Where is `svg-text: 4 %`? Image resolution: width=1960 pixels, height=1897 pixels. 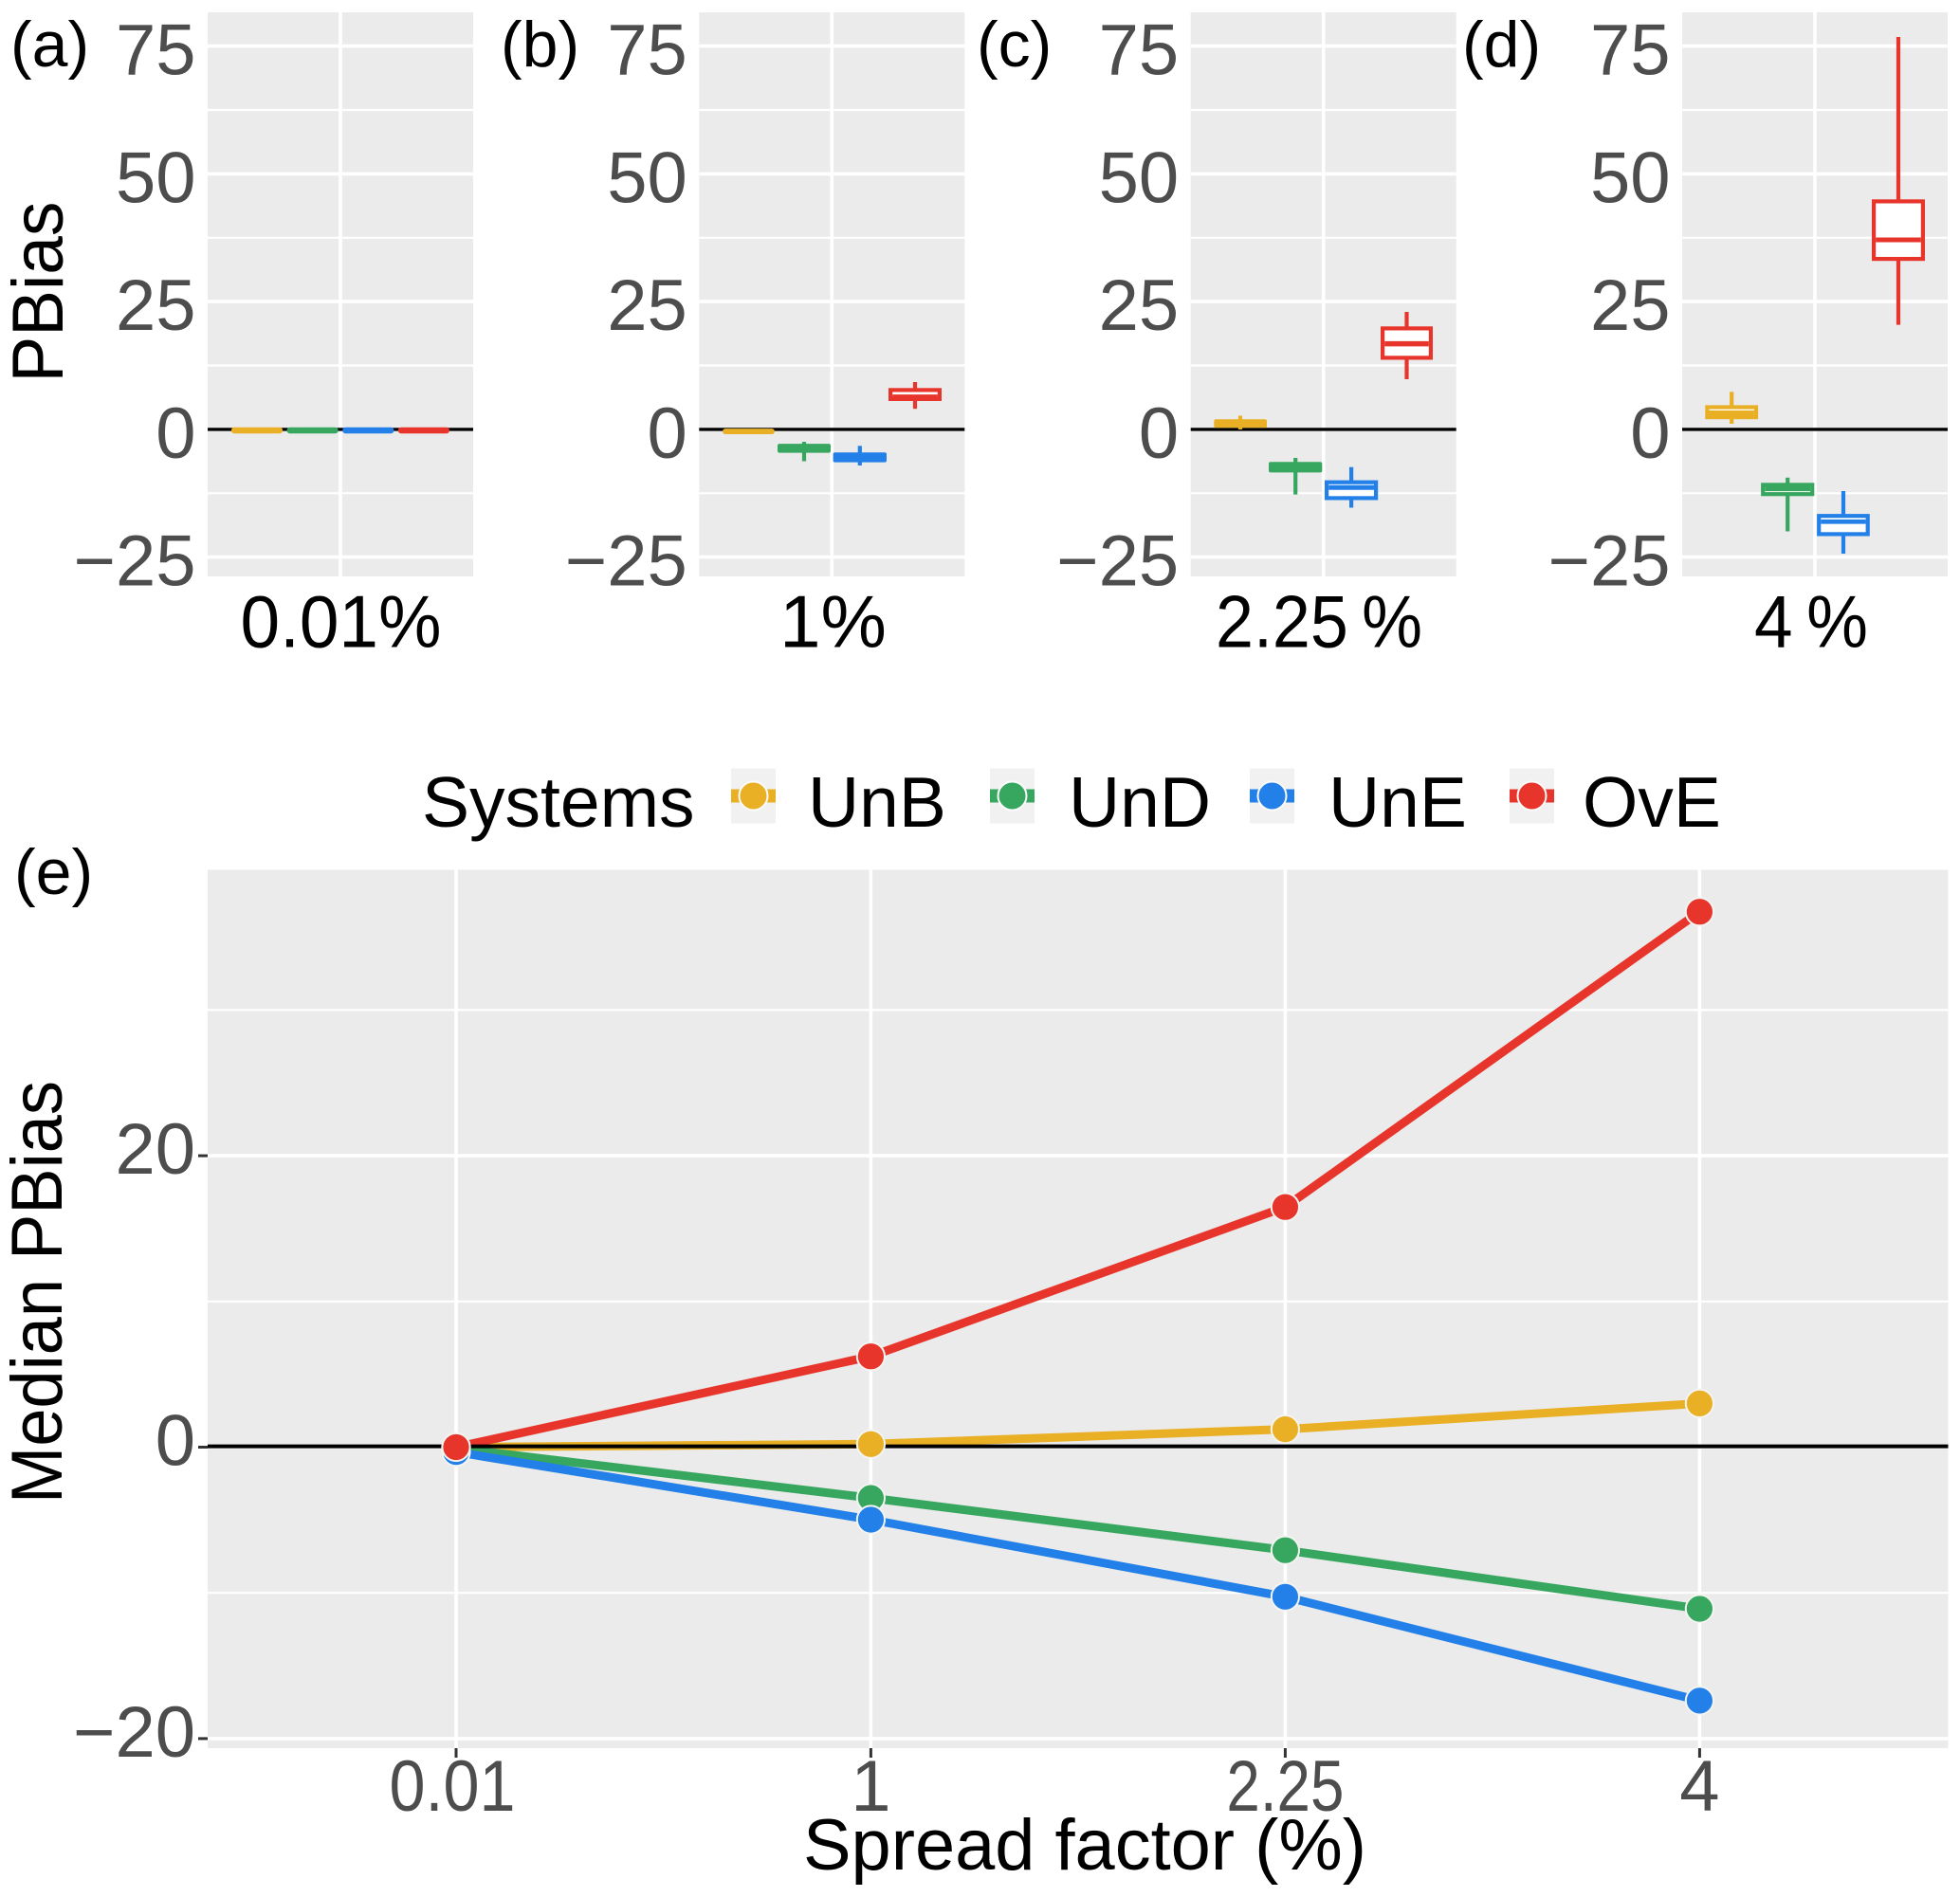
svg-text: 4 % is located at coordinates (1811, 622).